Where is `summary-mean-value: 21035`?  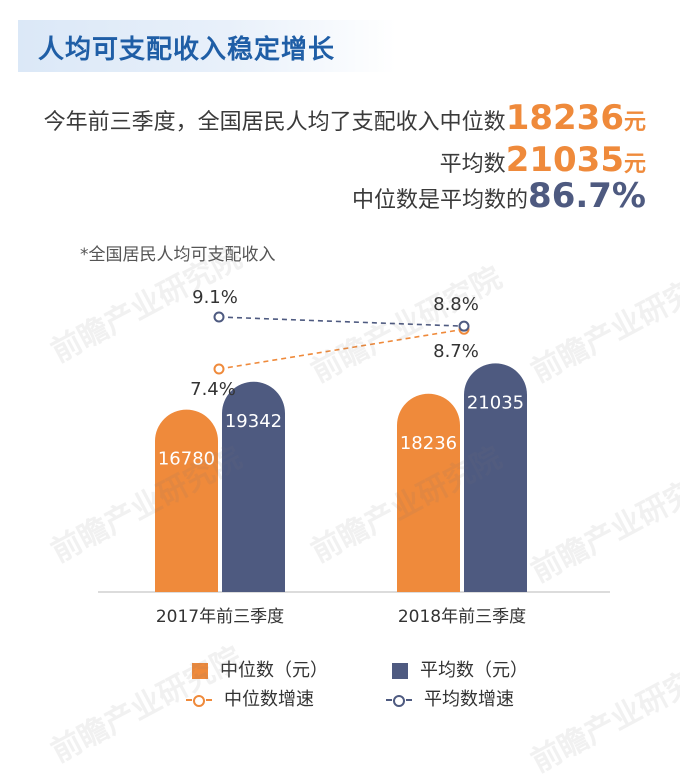 summary-mean-value: 21035 is located at coordinates (564, 160).